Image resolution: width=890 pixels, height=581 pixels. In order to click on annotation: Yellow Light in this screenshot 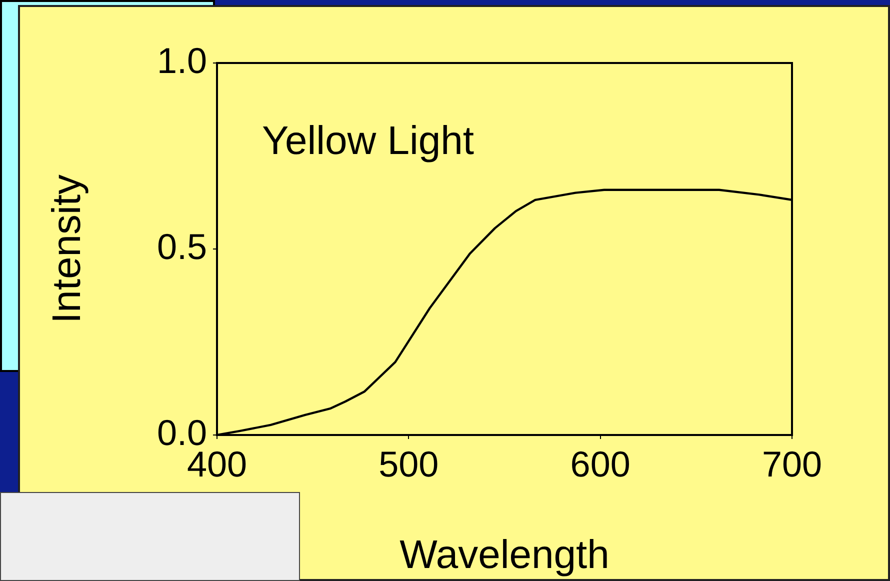, I will do `click(368, 141)`.